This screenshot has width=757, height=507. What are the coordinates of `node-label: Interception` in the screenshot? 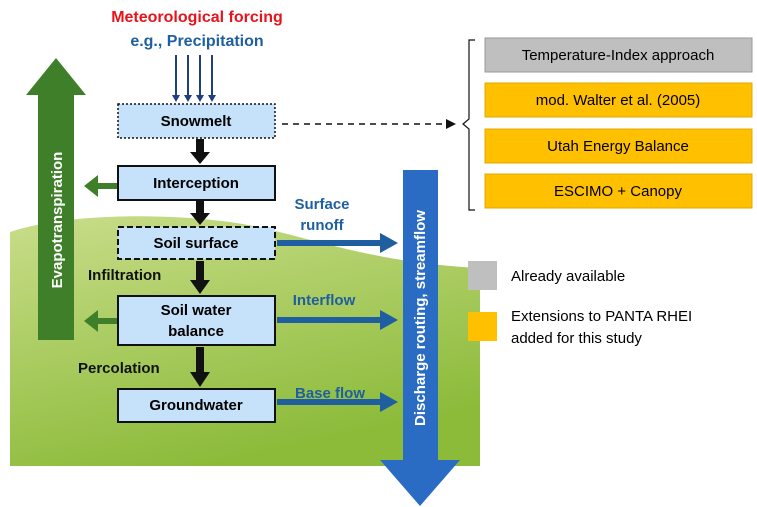 It's located at (196, 183).